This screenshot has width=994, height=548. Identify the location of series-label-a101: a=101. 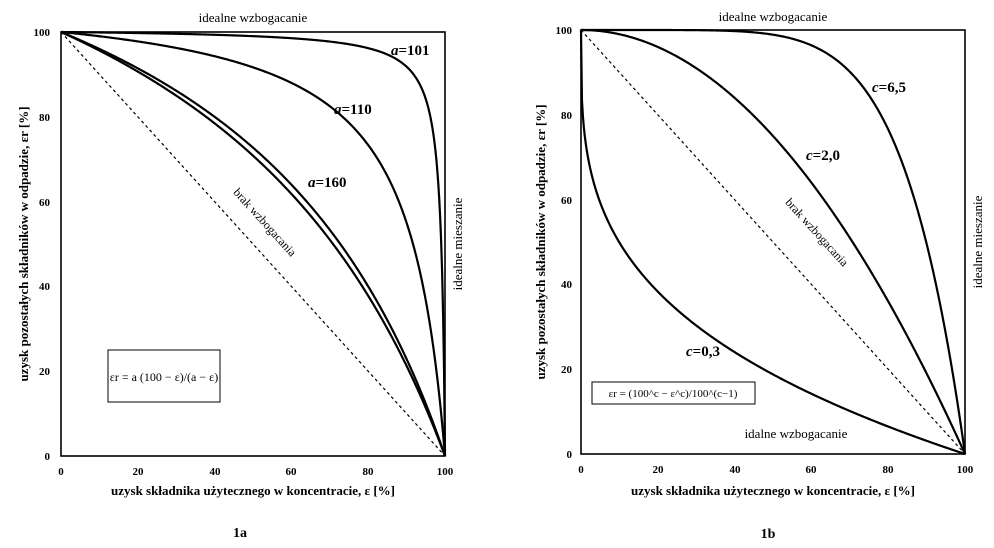
(410, 51).